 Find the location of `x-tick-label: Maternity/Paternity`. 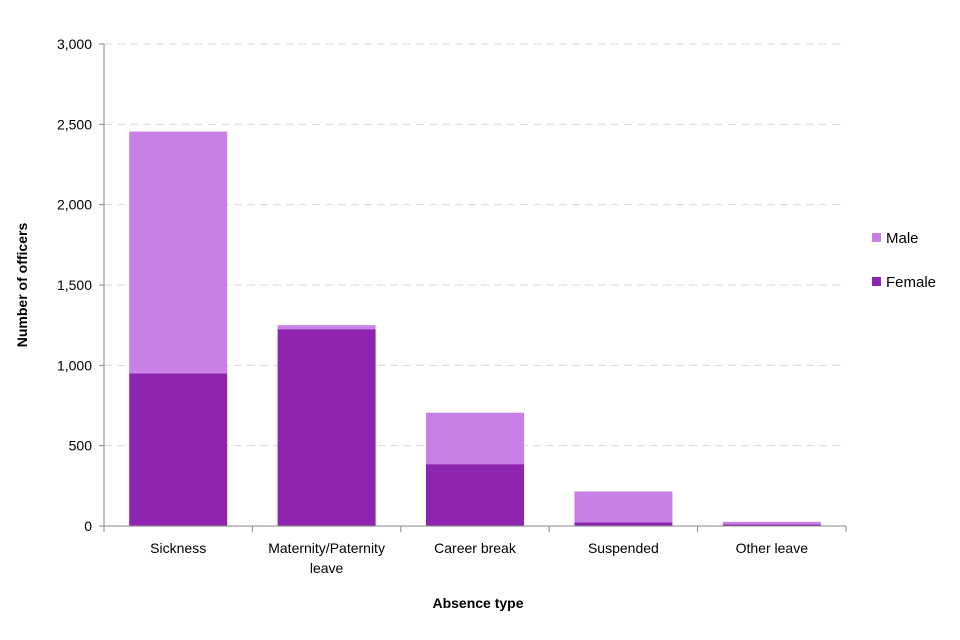

x-tick-label: Maternity/Paternity is located at coordinates (326, 548).